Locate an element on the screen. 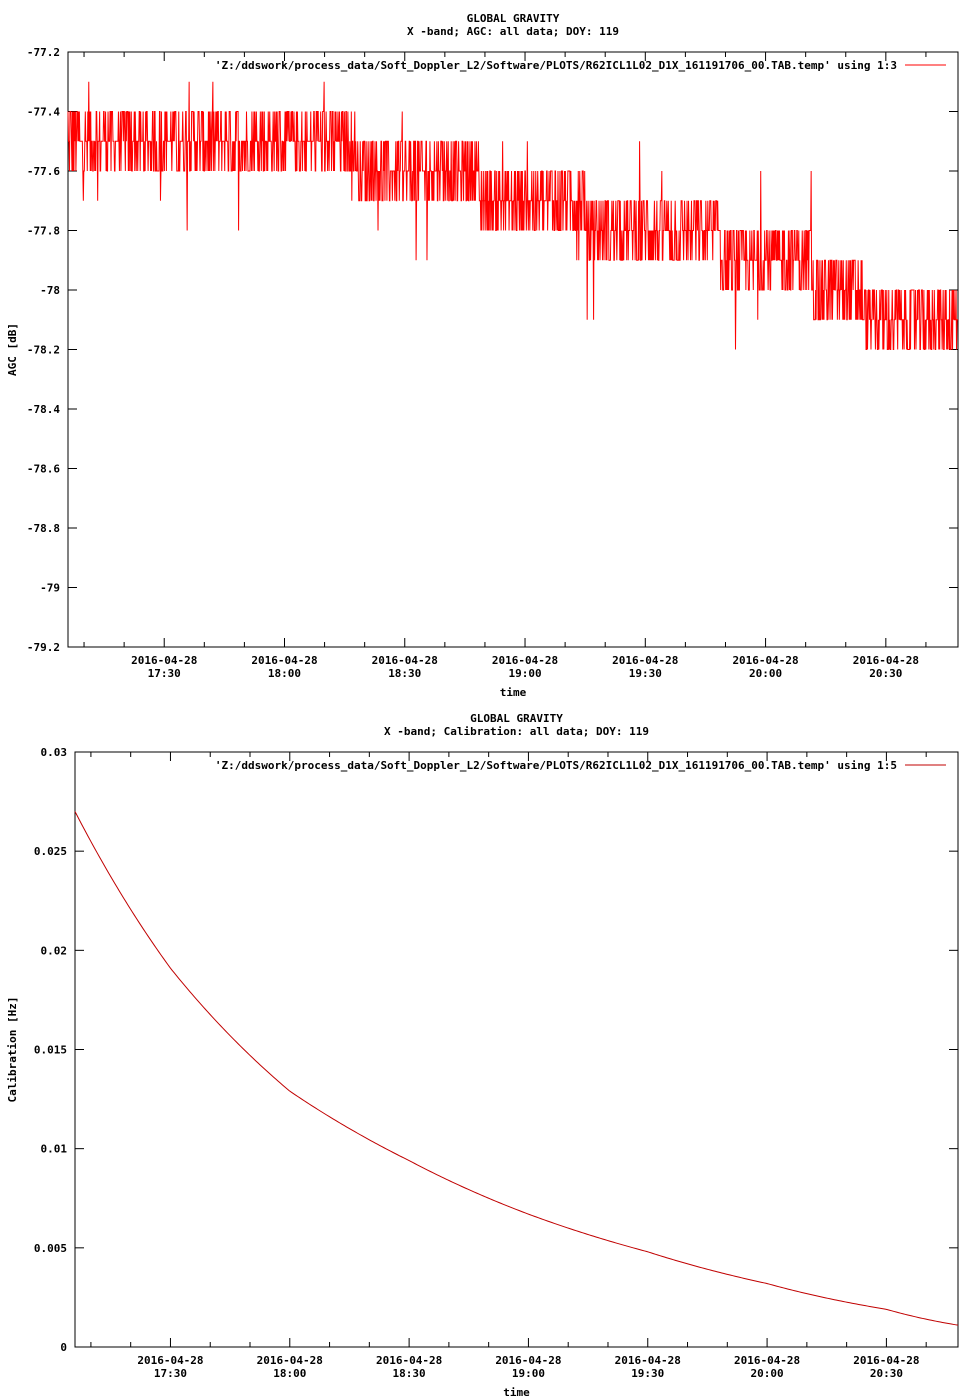  y-tick-label: 0.015 is located at coordinates (50, 1050).